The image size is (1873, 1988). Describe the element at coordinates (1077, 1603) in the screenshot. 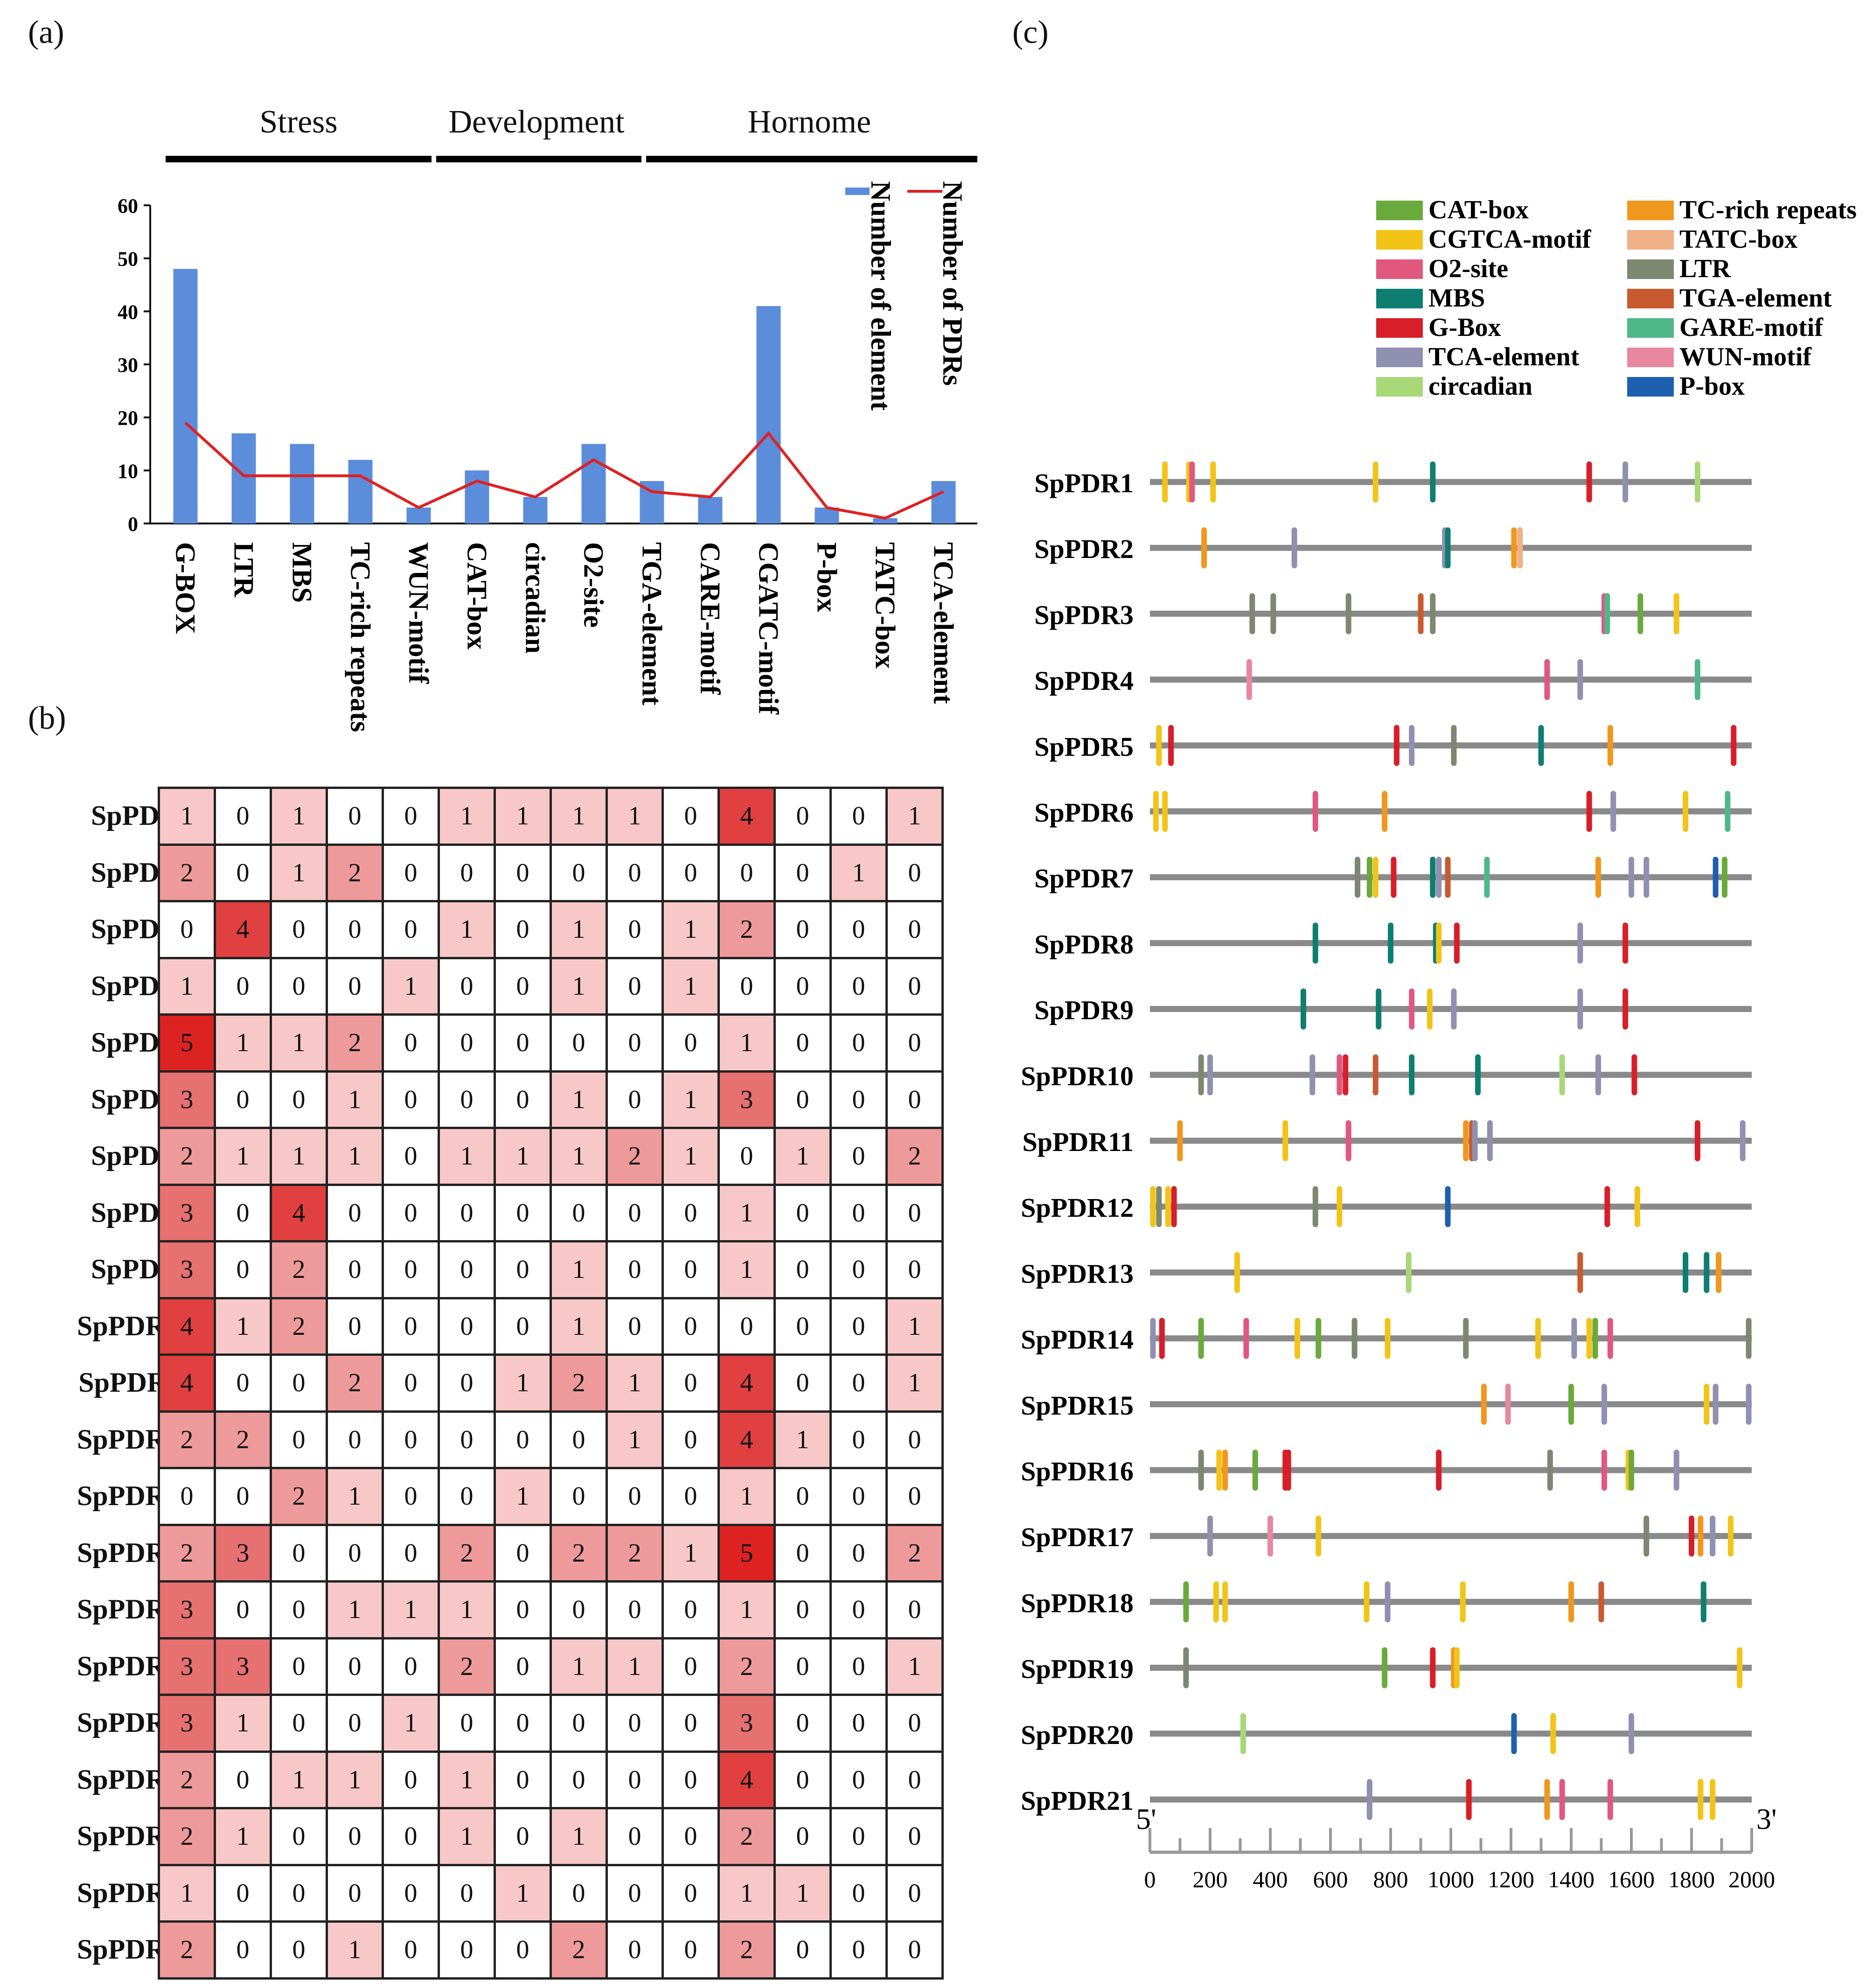

I see `gene-label: SpPDR18` at that location.